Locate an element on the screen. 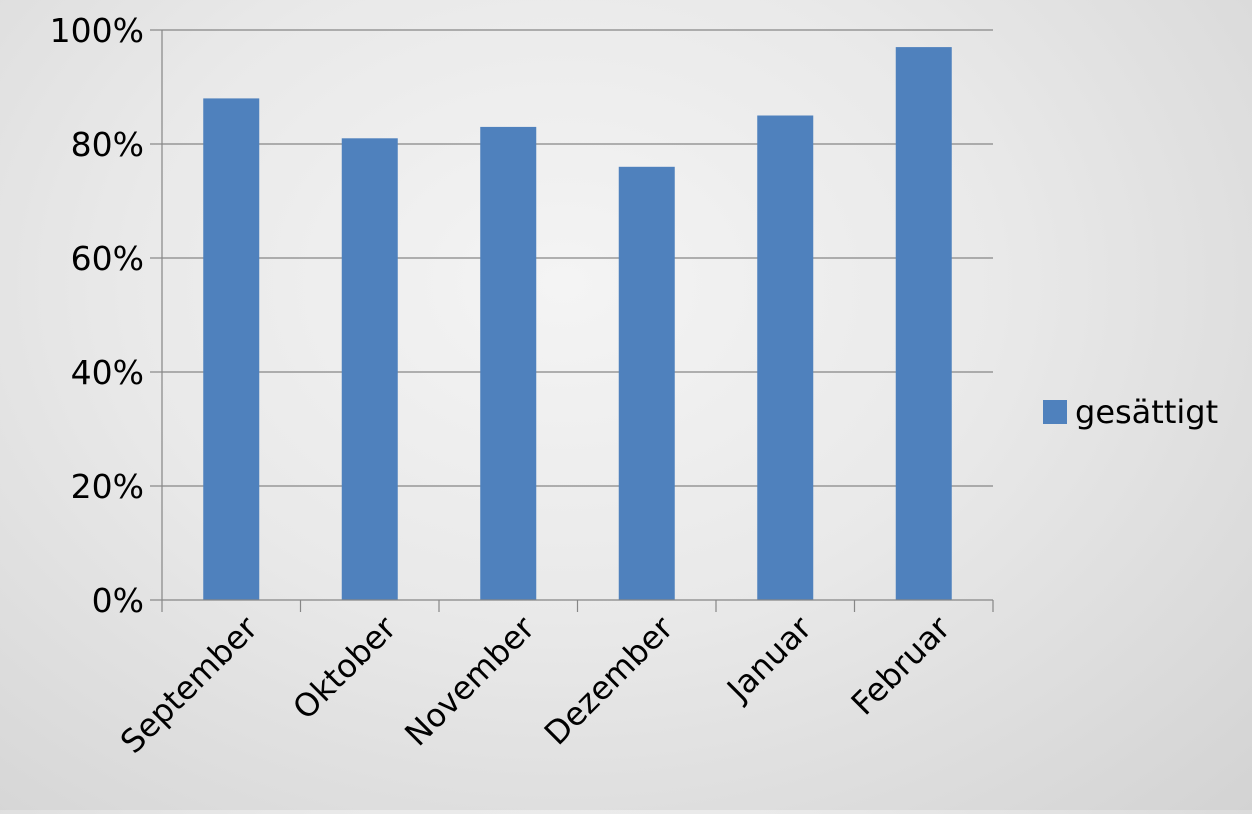 Image resolution: width=1252 pixels, height=814 pixels. x-tick-label: Januar is located at coordinates (768, 658).